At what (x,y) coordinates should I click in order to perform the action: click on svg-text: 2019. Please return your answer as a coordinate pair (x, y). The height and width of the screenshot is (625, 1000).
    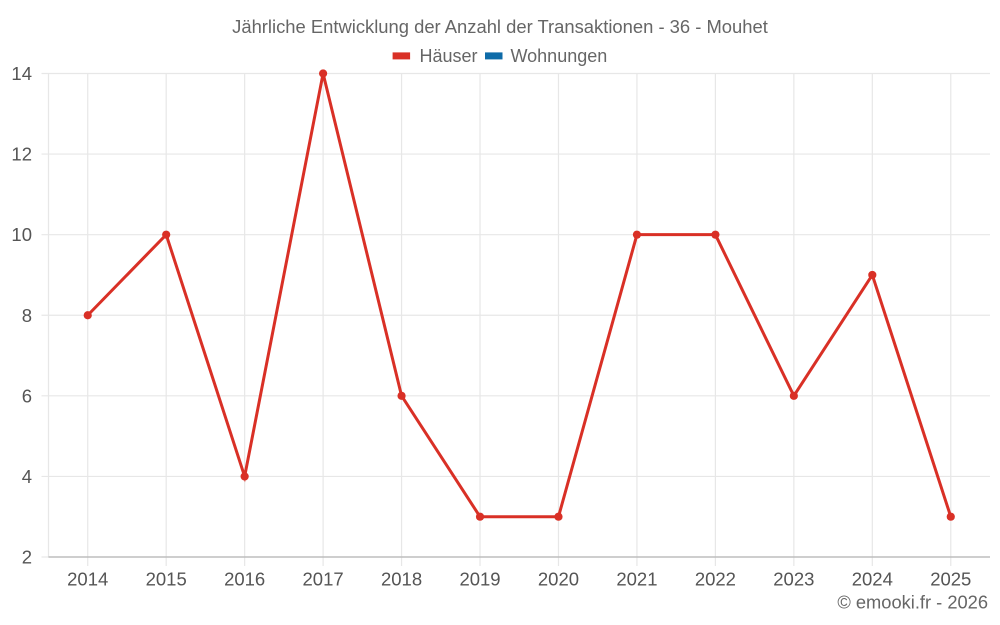
    Looking at the image, I should click on (479, 579).